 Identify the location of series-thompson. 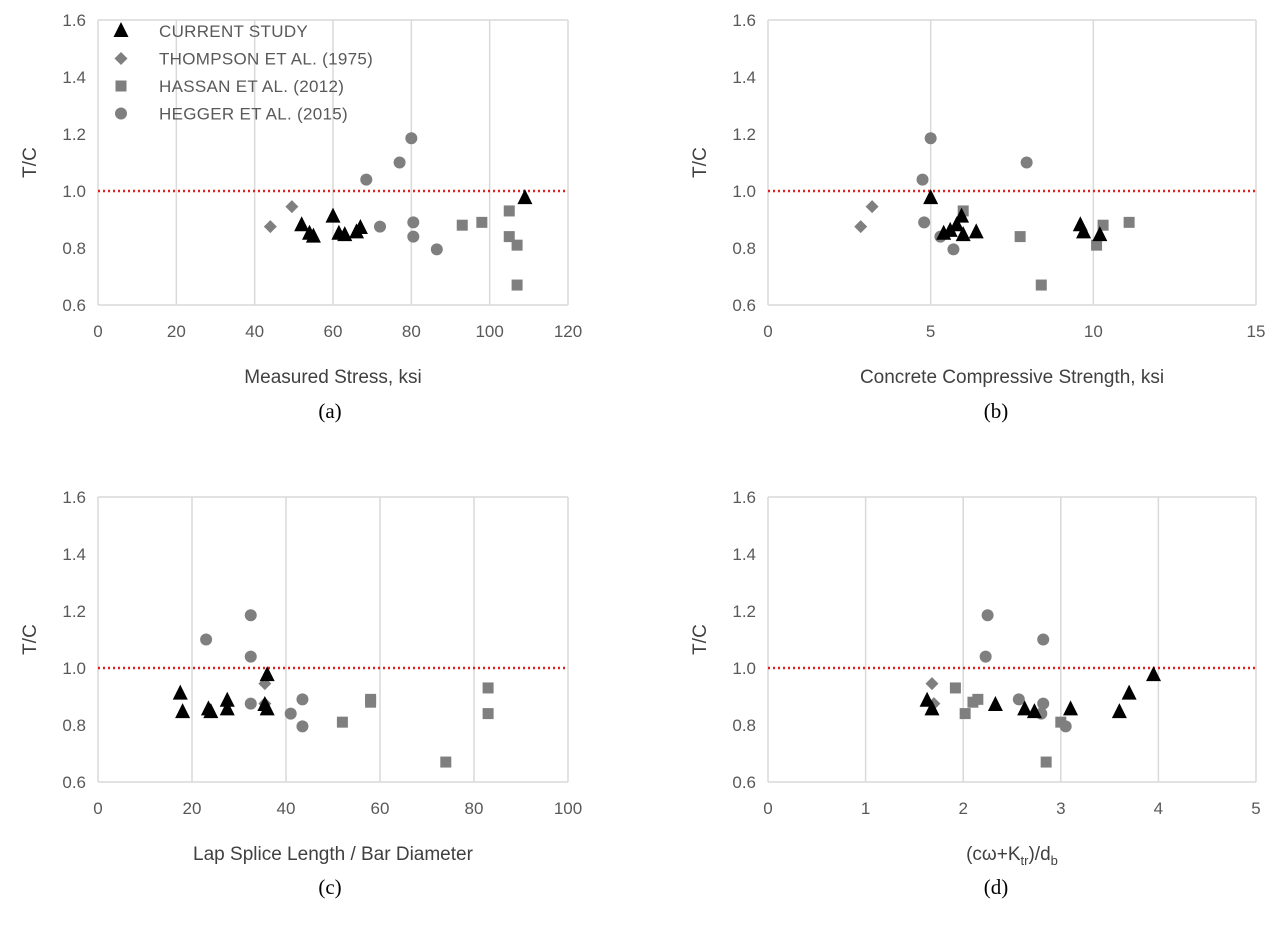
(281, 217).